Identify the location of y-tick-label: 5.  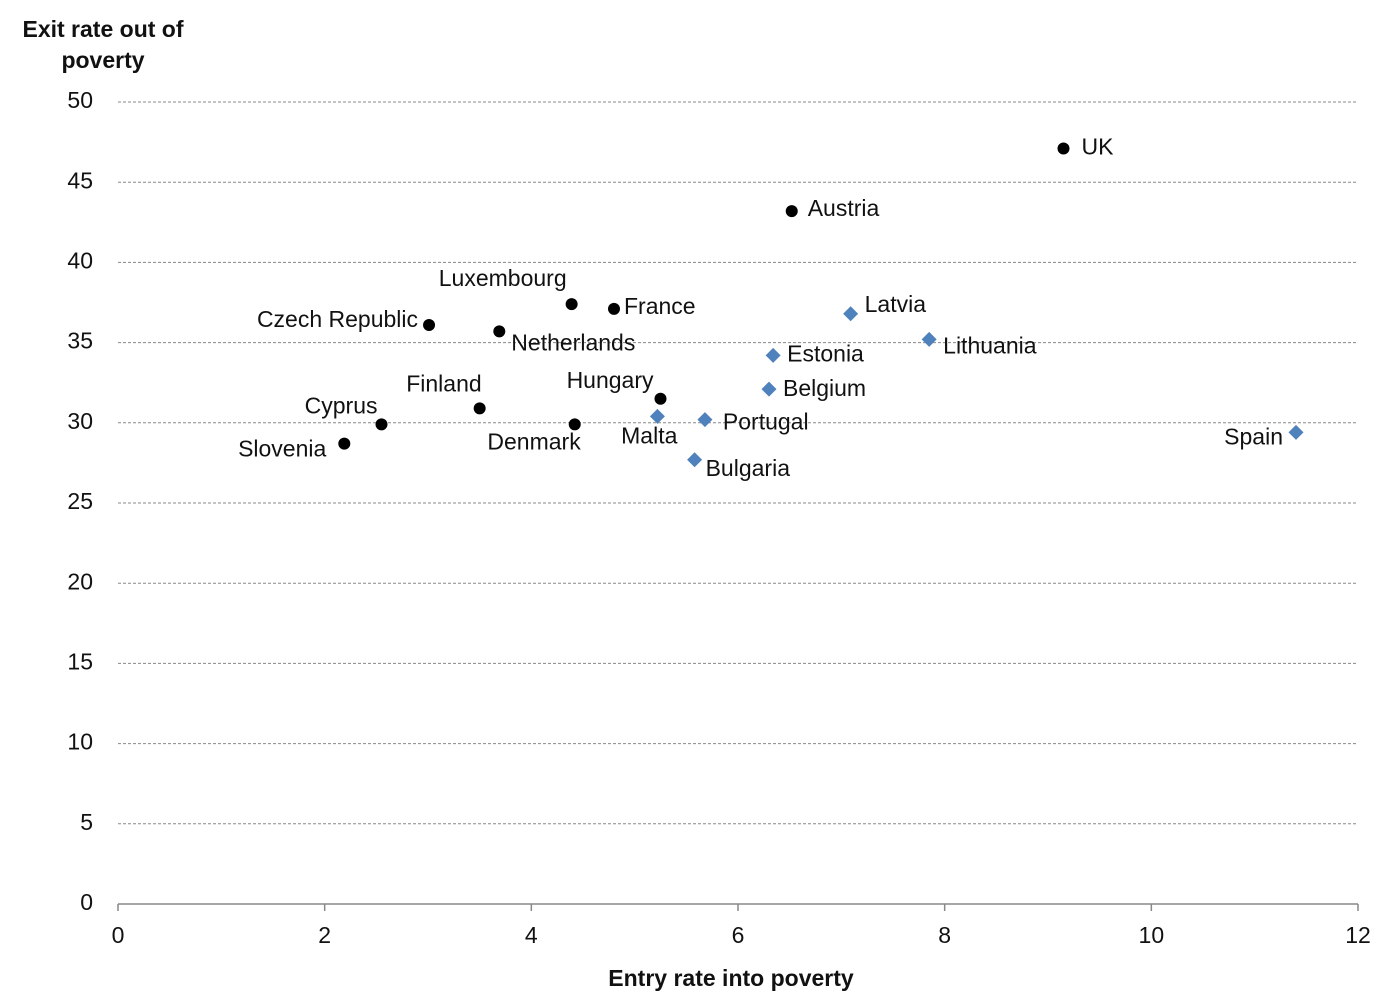
(86, 822).